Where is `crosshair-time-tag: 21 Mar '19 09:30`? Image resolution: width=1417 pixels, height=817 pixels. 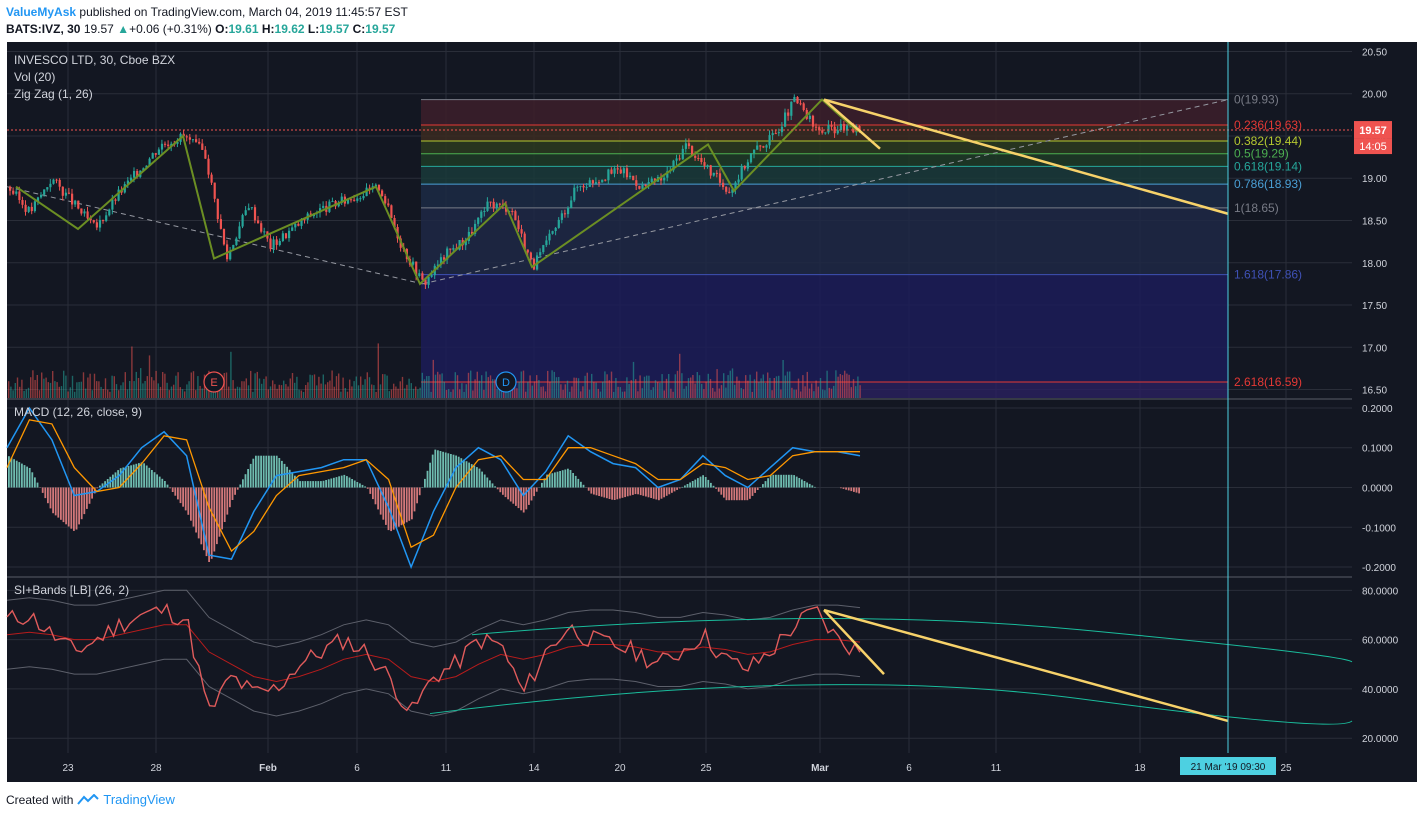 crosshair-time-tag: 21 Mar '19 09:30 is located at coordinates (1228, 767).